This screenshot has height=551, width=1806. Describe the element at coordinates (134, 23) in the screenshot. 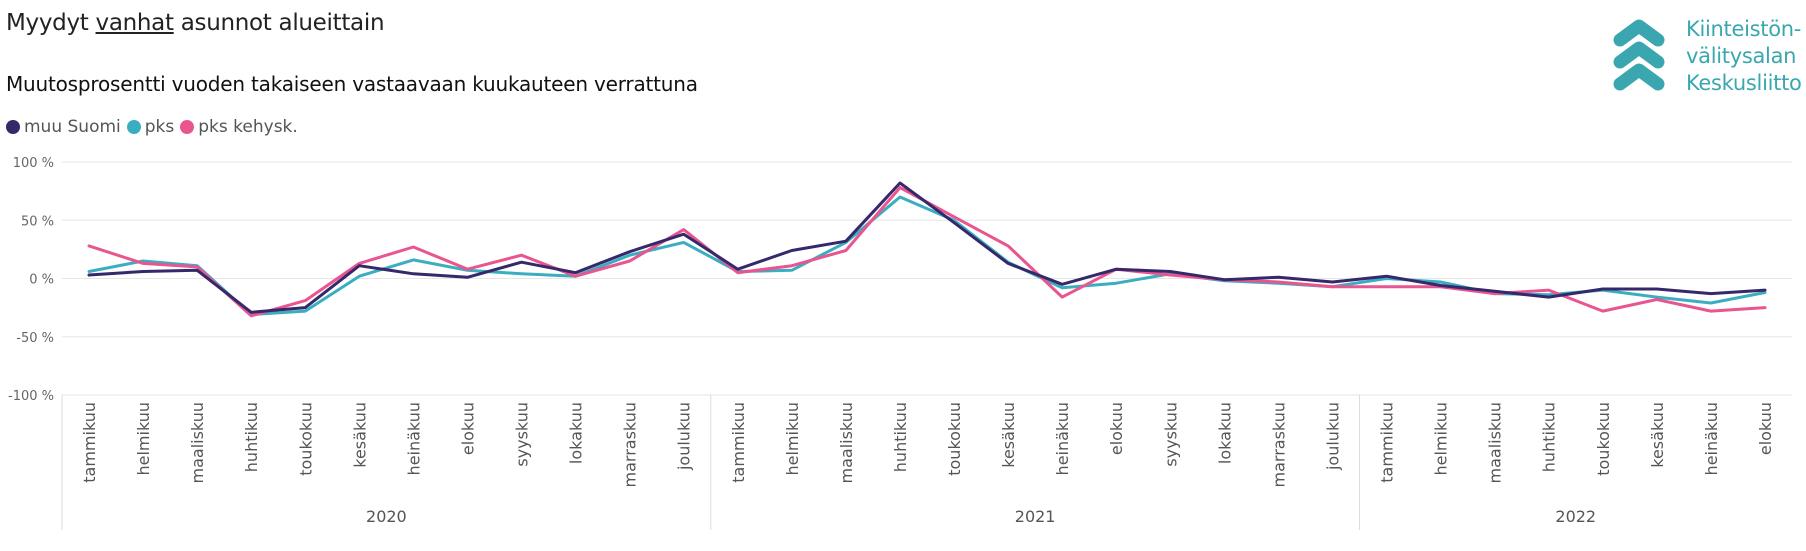

I see `title-underlined-word: vanhat` at that location.